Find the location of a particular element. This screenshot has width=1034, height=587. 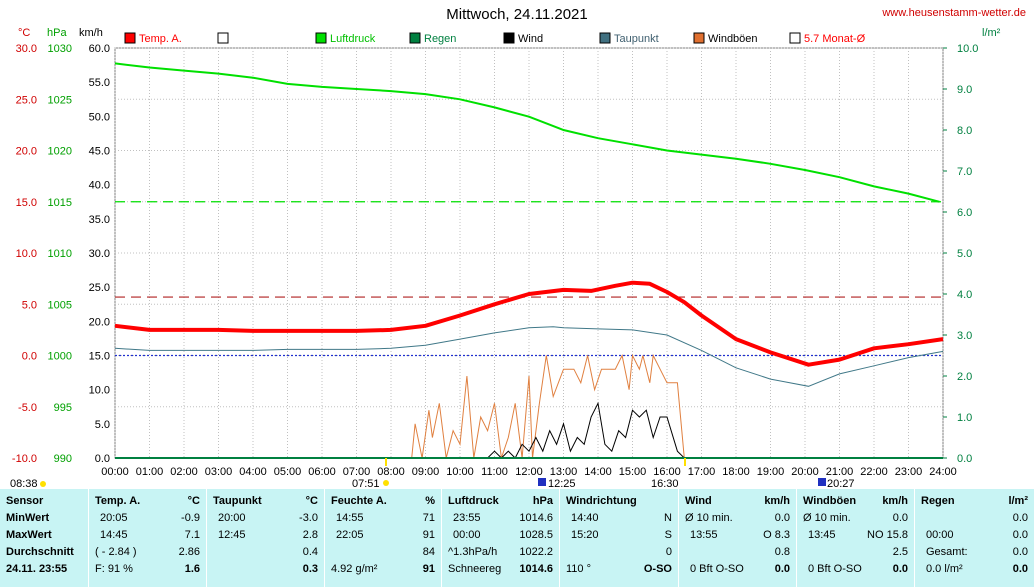

temp-tick-label: -10.0 is located at coordinates (24, 459).